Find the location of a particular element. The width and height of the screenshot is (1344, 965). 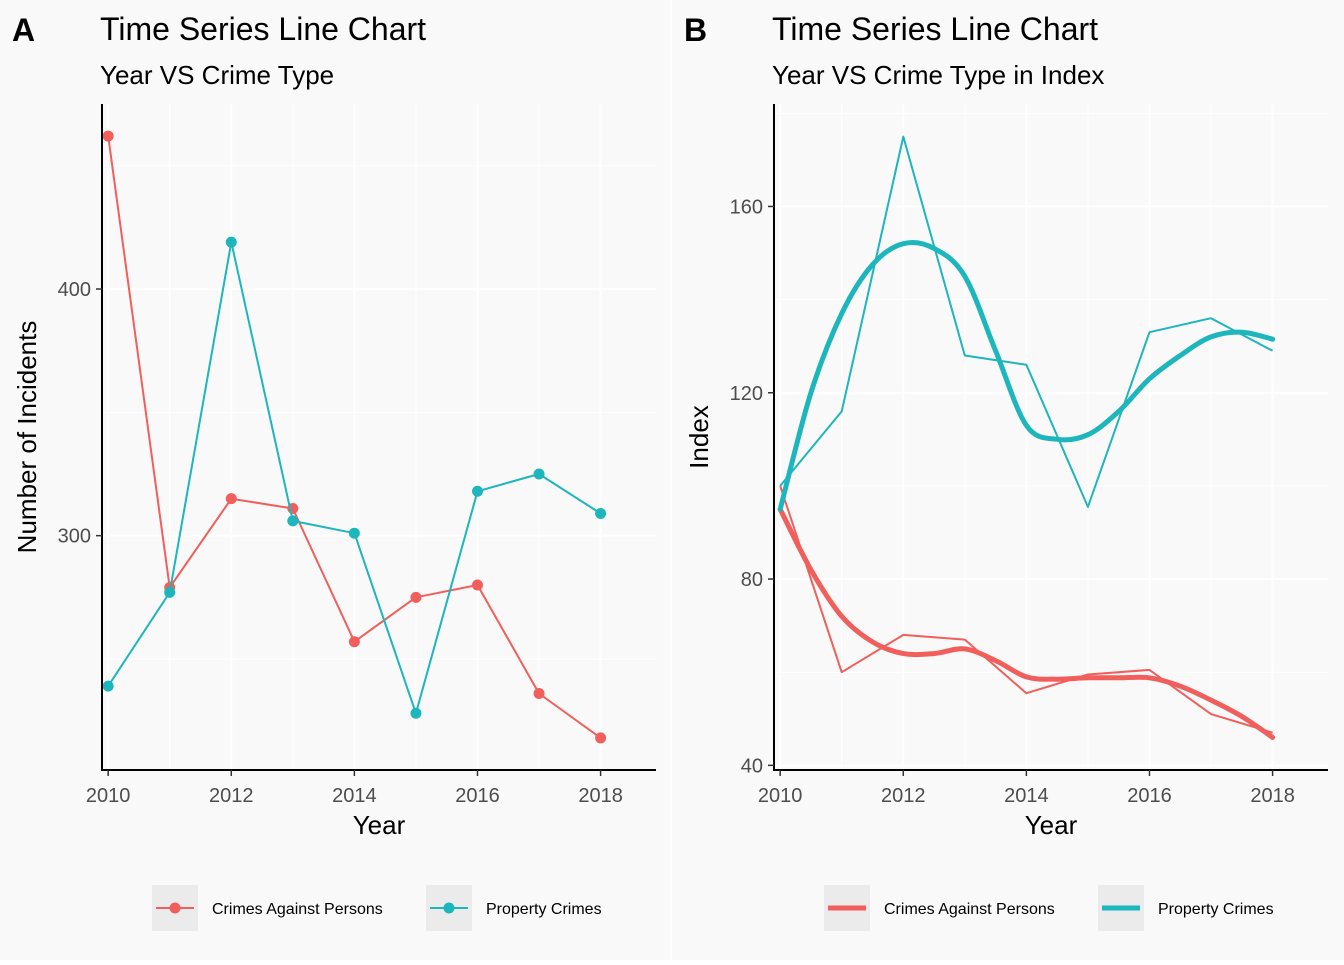

panel-tag: B is located at coordinates (695, 30).